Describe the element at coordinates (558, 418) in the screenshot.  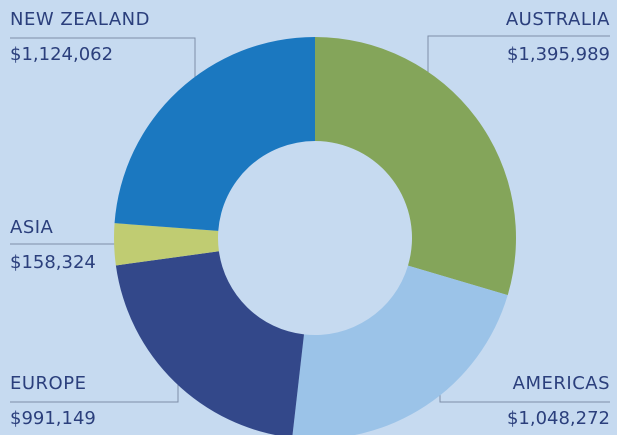
I see `value-label: $1,048,272` at that location.